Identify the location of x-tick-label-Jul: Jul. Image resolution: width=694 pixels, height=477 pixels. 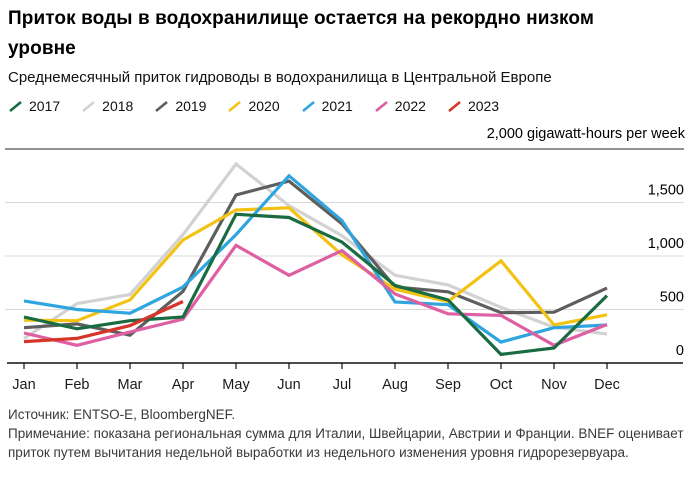
(342, 385).